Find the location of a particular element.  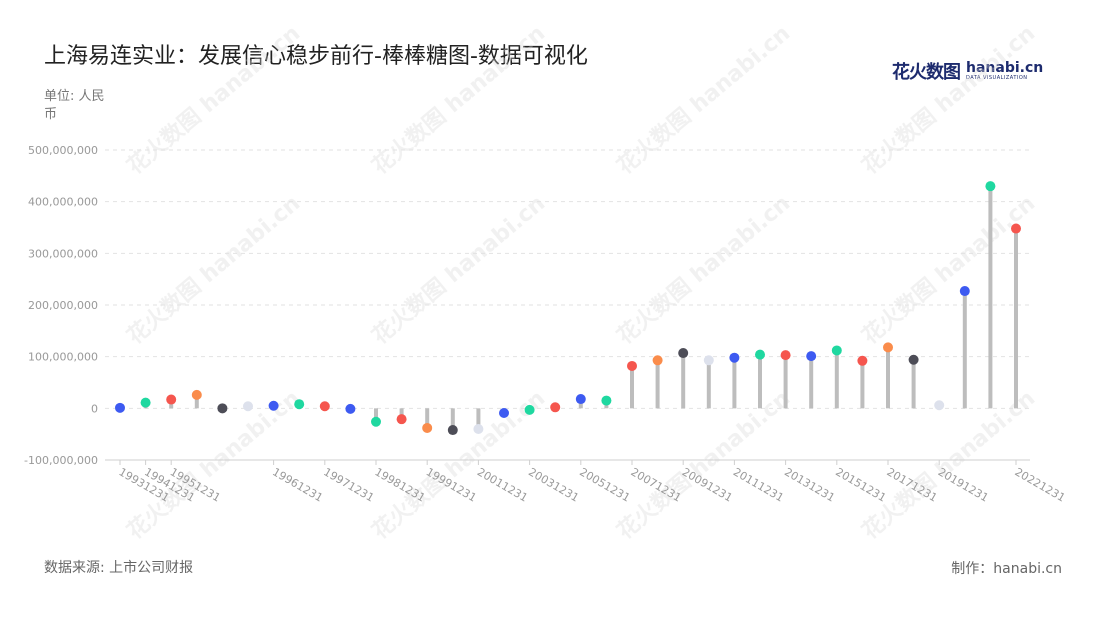

y-tick-label: 300,000,000 is located at coordinates (63, 253).